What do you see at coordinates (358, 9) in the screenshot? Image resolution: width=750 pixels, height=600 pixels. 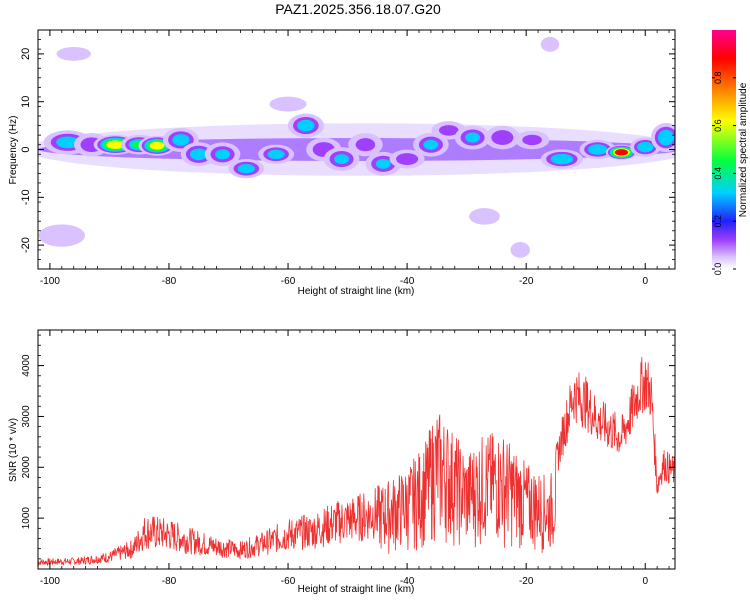 I see `figure-title: PAZ1.2025.356.18.07.G20` at bounding box center [358, 9].